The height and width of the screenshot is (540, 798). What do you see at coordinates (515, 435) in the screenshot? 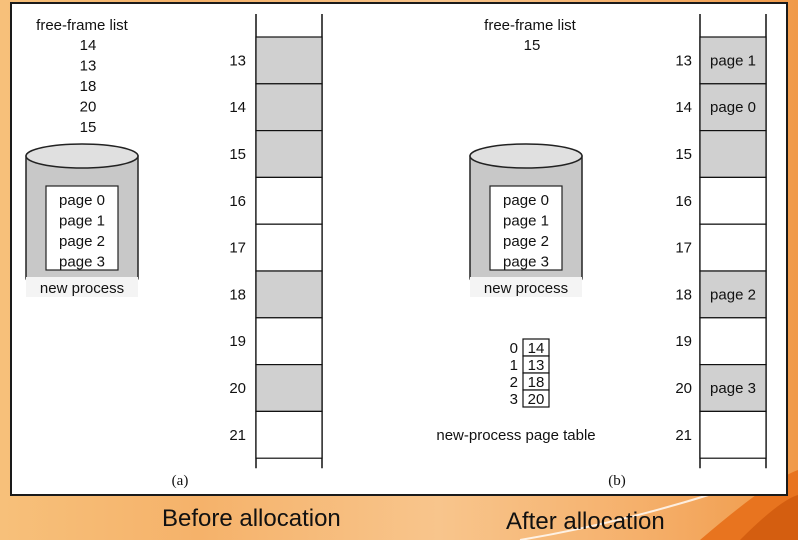
I see `page-table-label: new-process page table` at bounding box center [515, 435].